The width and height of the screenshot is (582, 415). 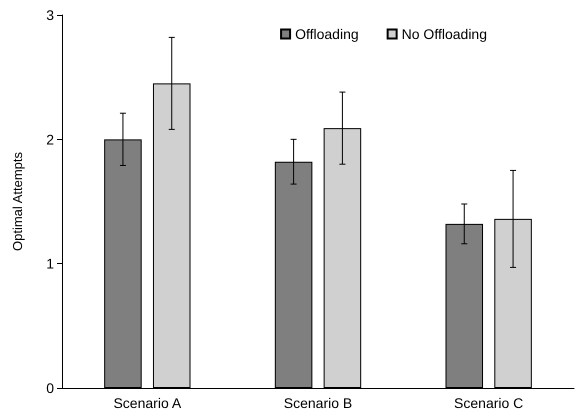 What do you see at coordinates (50, 15) in the screenshot?
I see `y-tick-label: 3` at bounding box center [50, 15].